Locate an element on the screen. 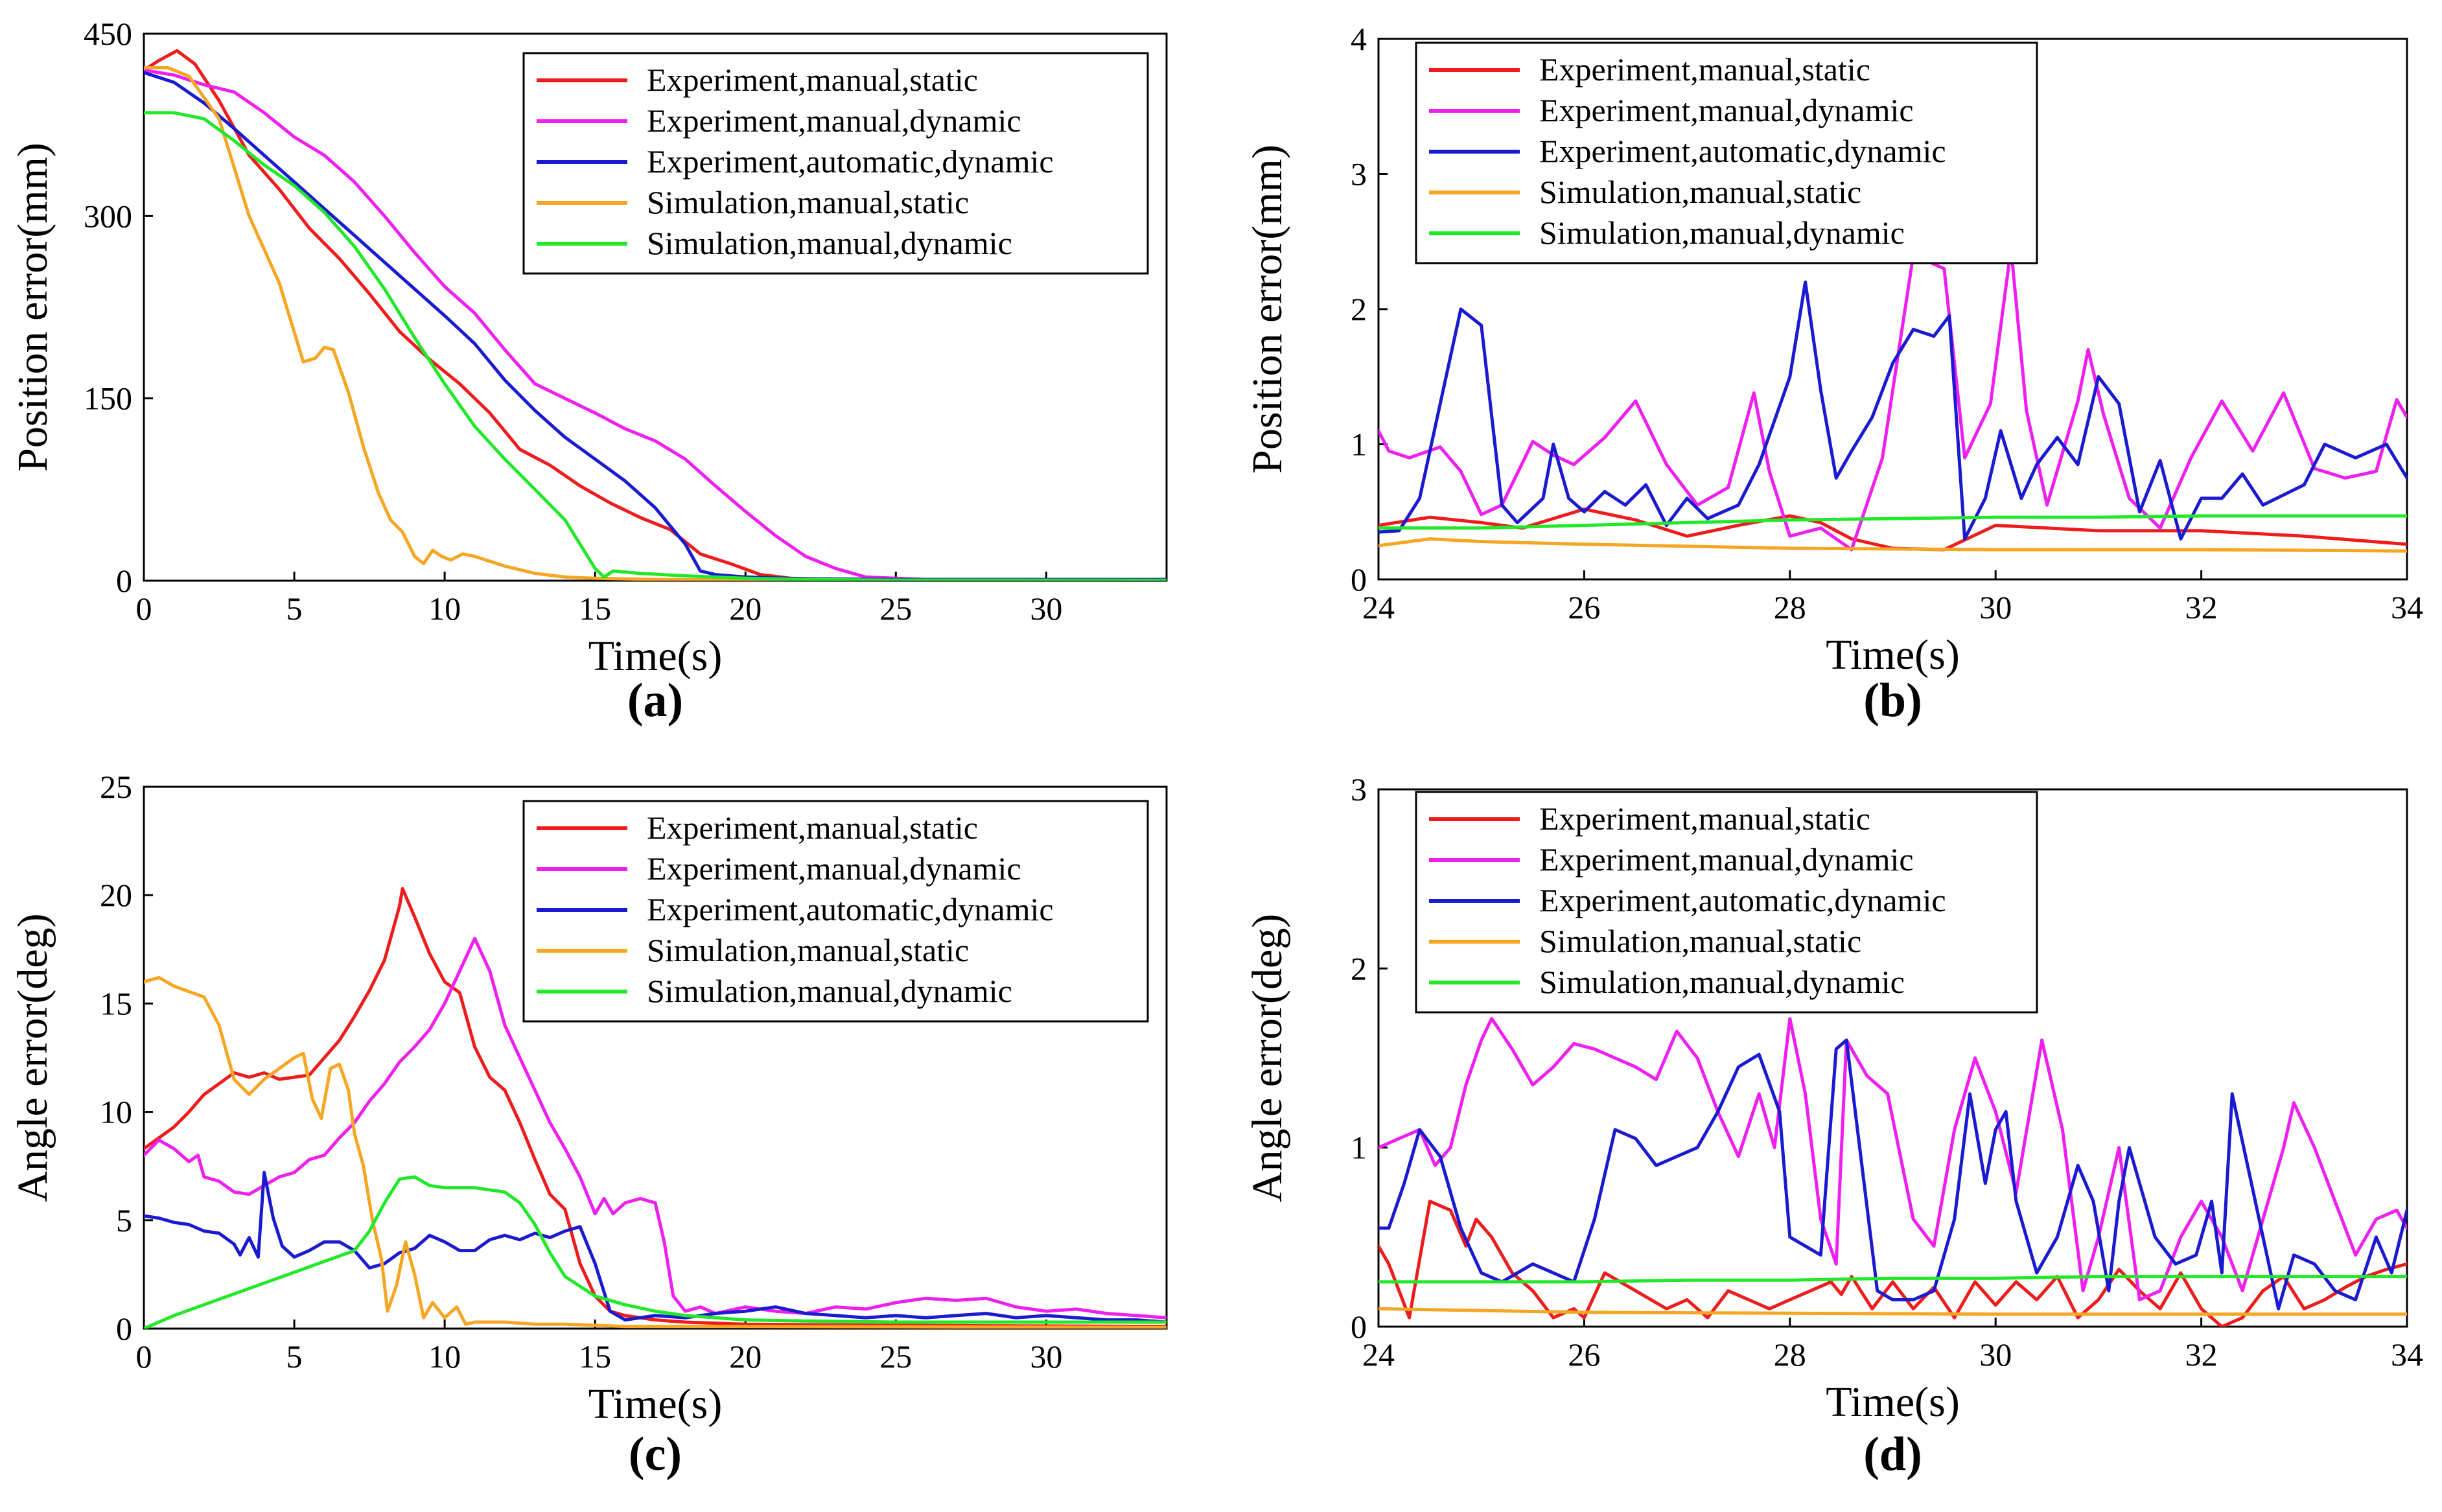  chart-d-x-axis-label: Time(s) is located at coordinates (1893, 1402).